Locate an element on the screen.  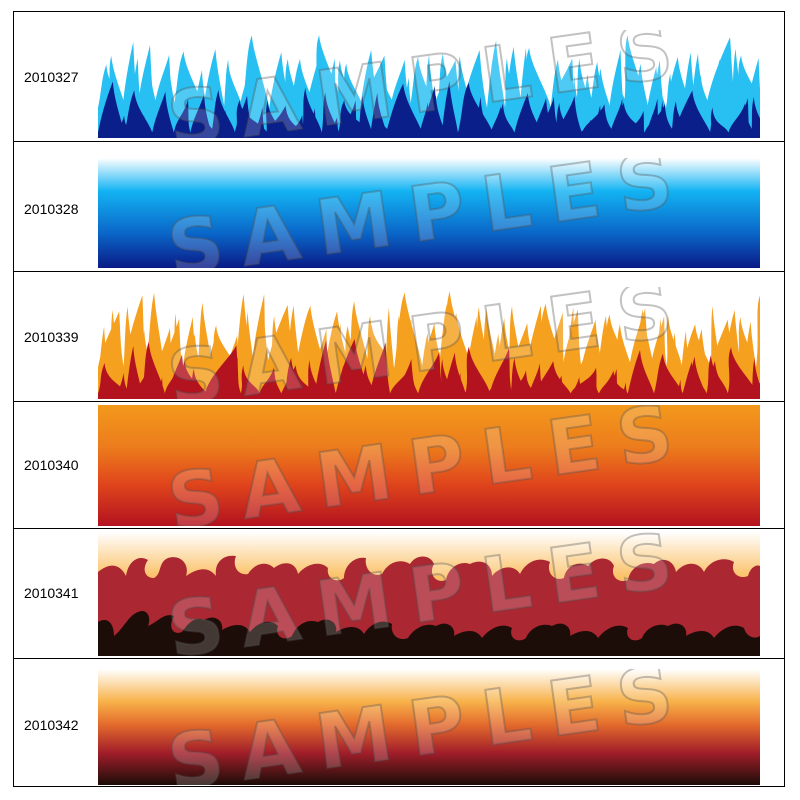
swatch-image-blue-flames: SAMPLES is located at coordinates (429, 84).